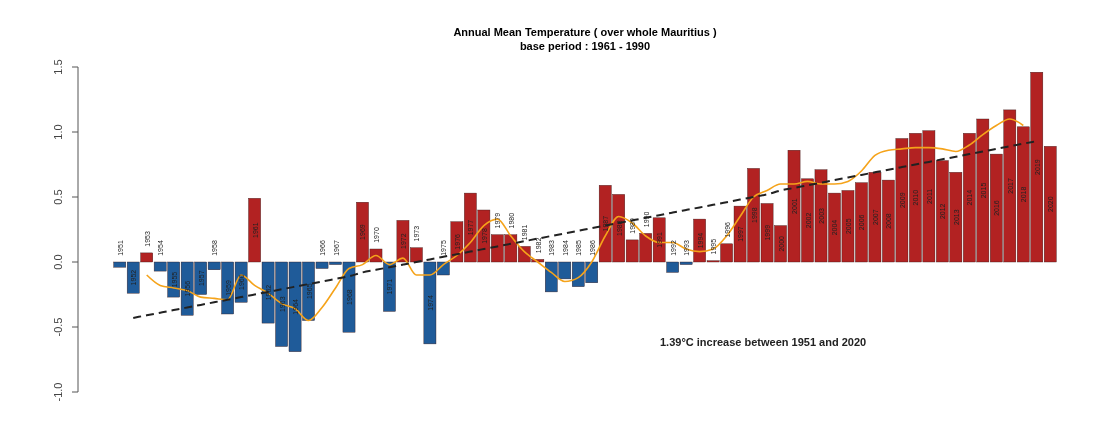  What do you see at coordinates (58, 327) in the screenshot?
I see `y-tick-label: -0.5` at bounding box center [58, 327].